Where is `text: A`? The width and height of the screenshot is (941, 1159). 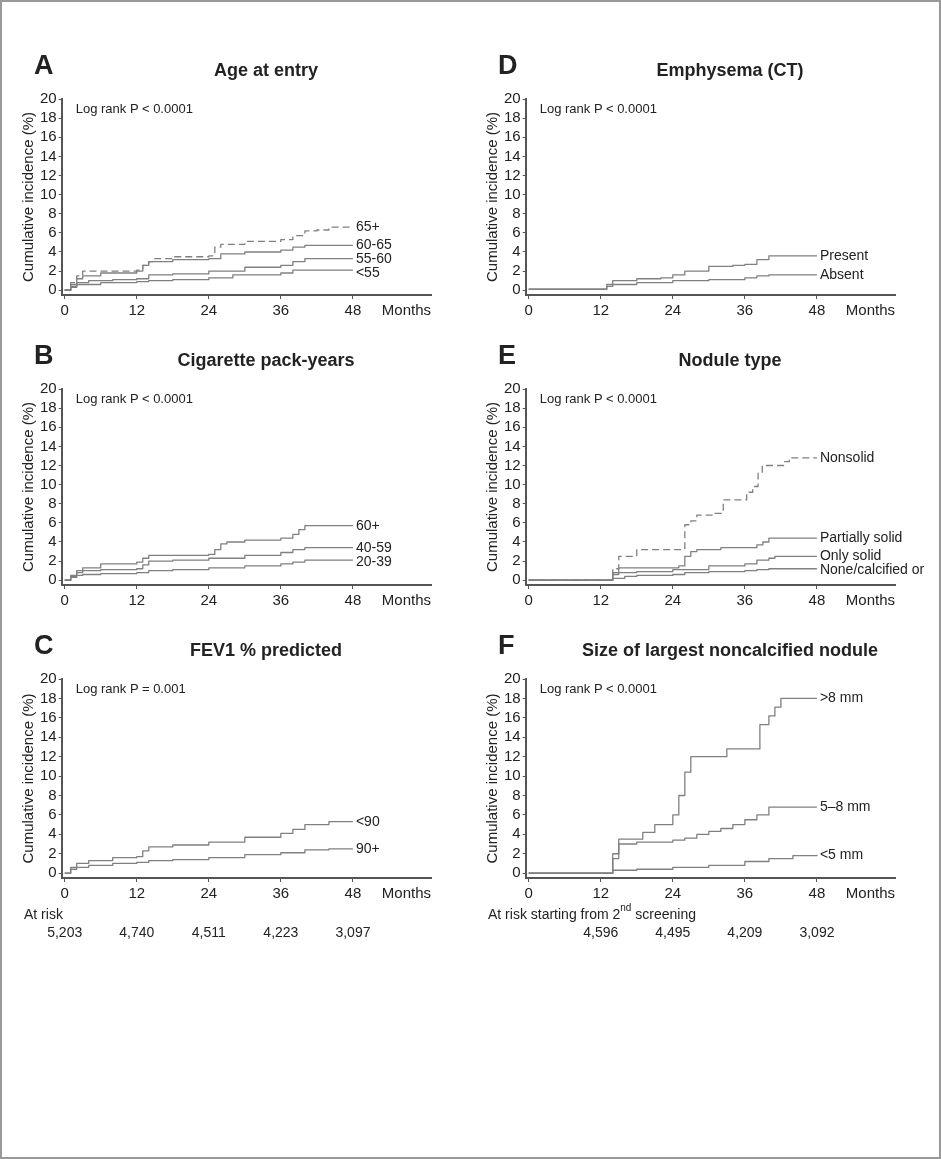 text: A is located at coordinates (44, 65).